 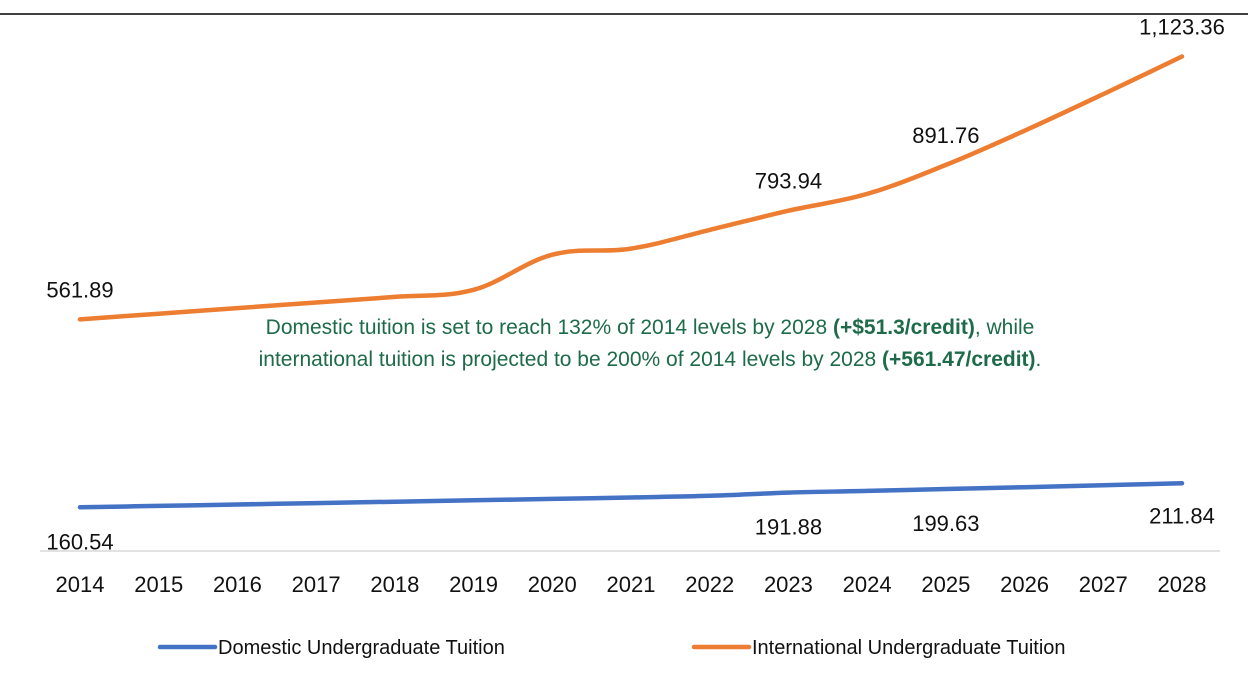 What do you see at coordinates (361, 648) in the screenshot?
I see `legend-label-domestic: Domestic Undergraduate Tuition` at bounding box center [361, 648].